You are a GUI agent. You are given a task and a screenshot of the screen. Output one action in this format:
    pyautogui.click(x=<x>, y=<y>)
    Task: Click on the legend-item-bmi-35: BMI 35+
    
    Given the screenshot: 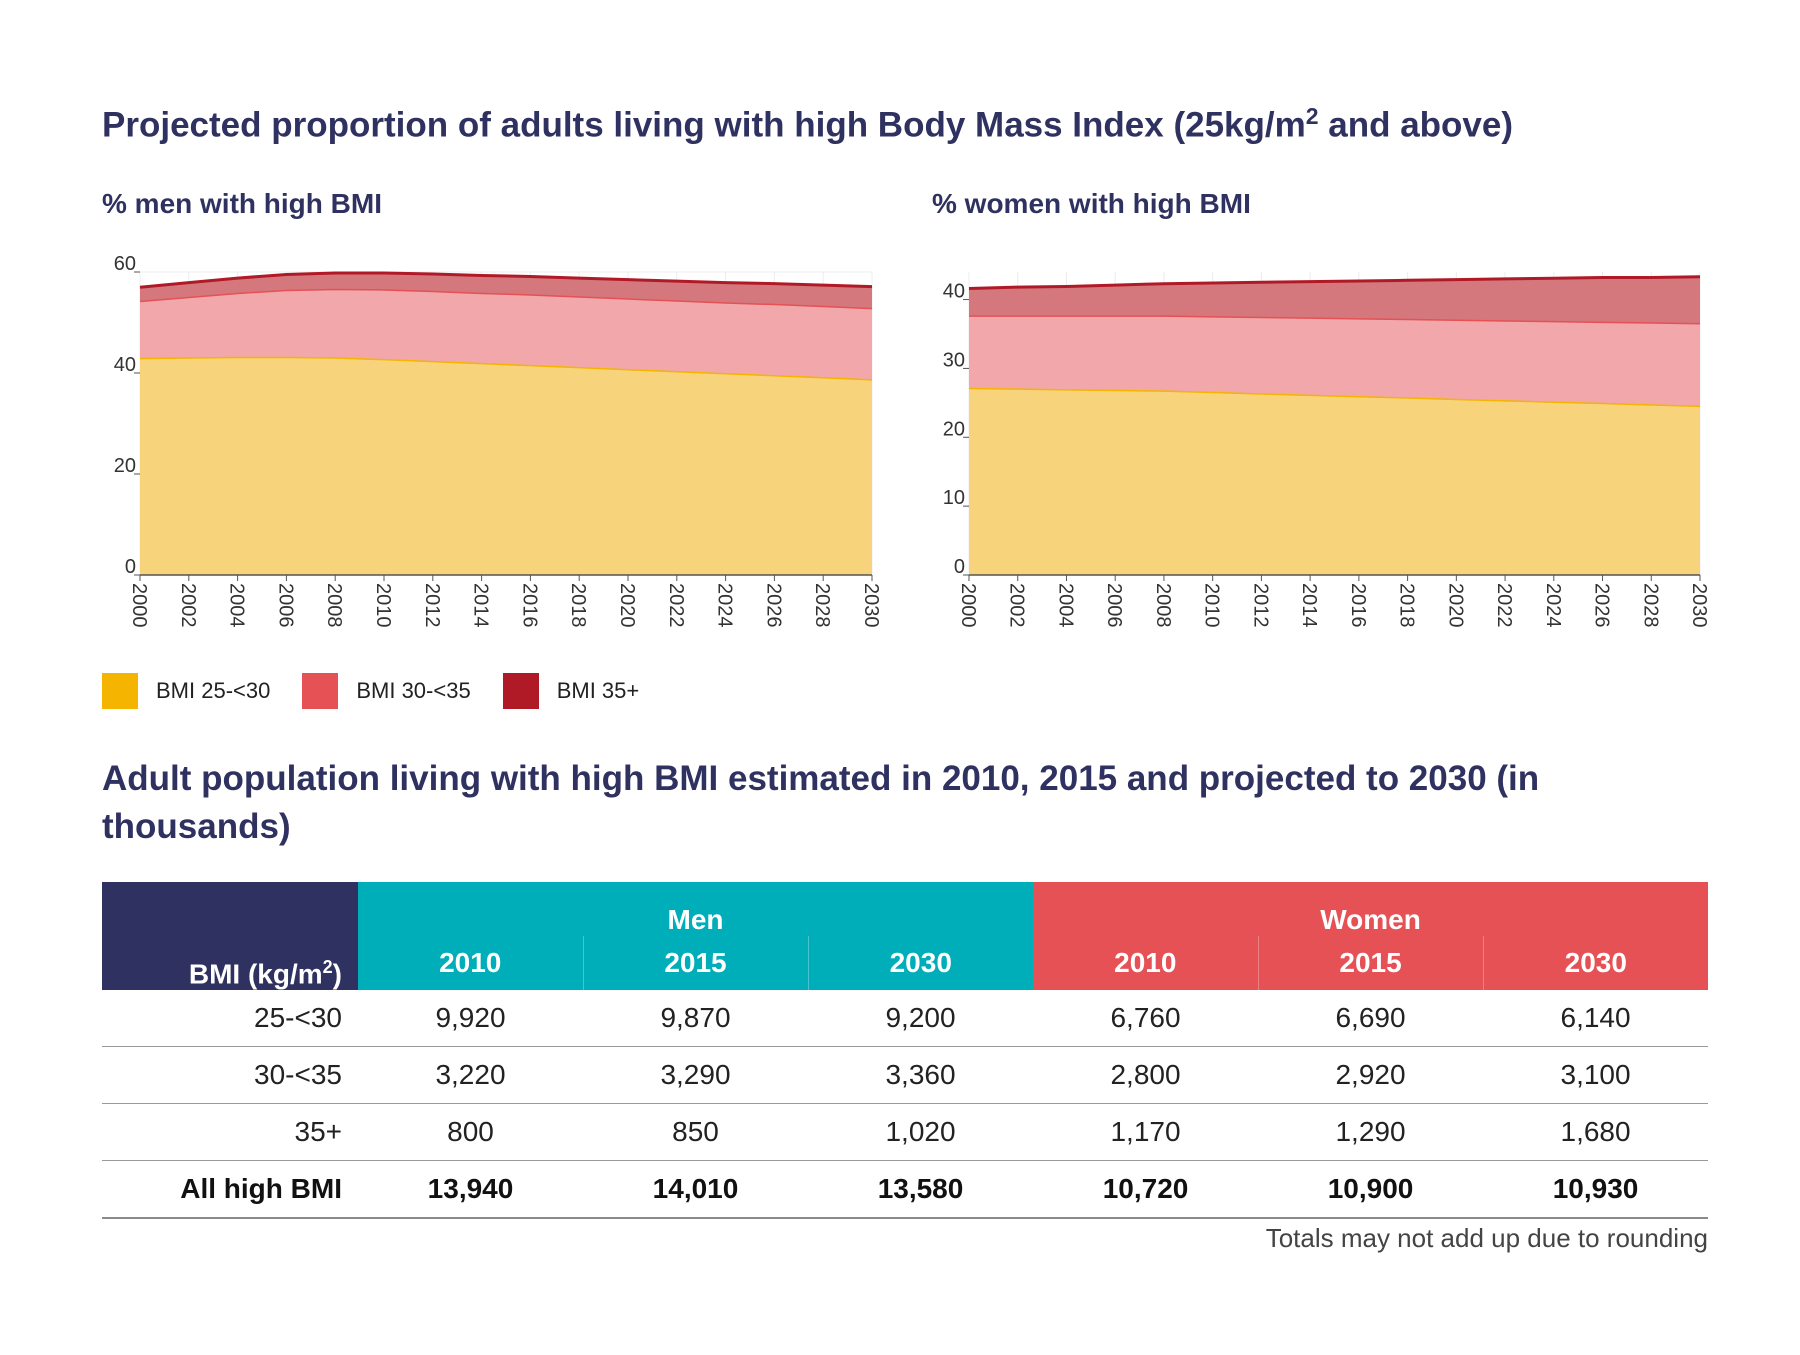 What is the action you would take?
    pyautogui.click(x=571, y=691)
    